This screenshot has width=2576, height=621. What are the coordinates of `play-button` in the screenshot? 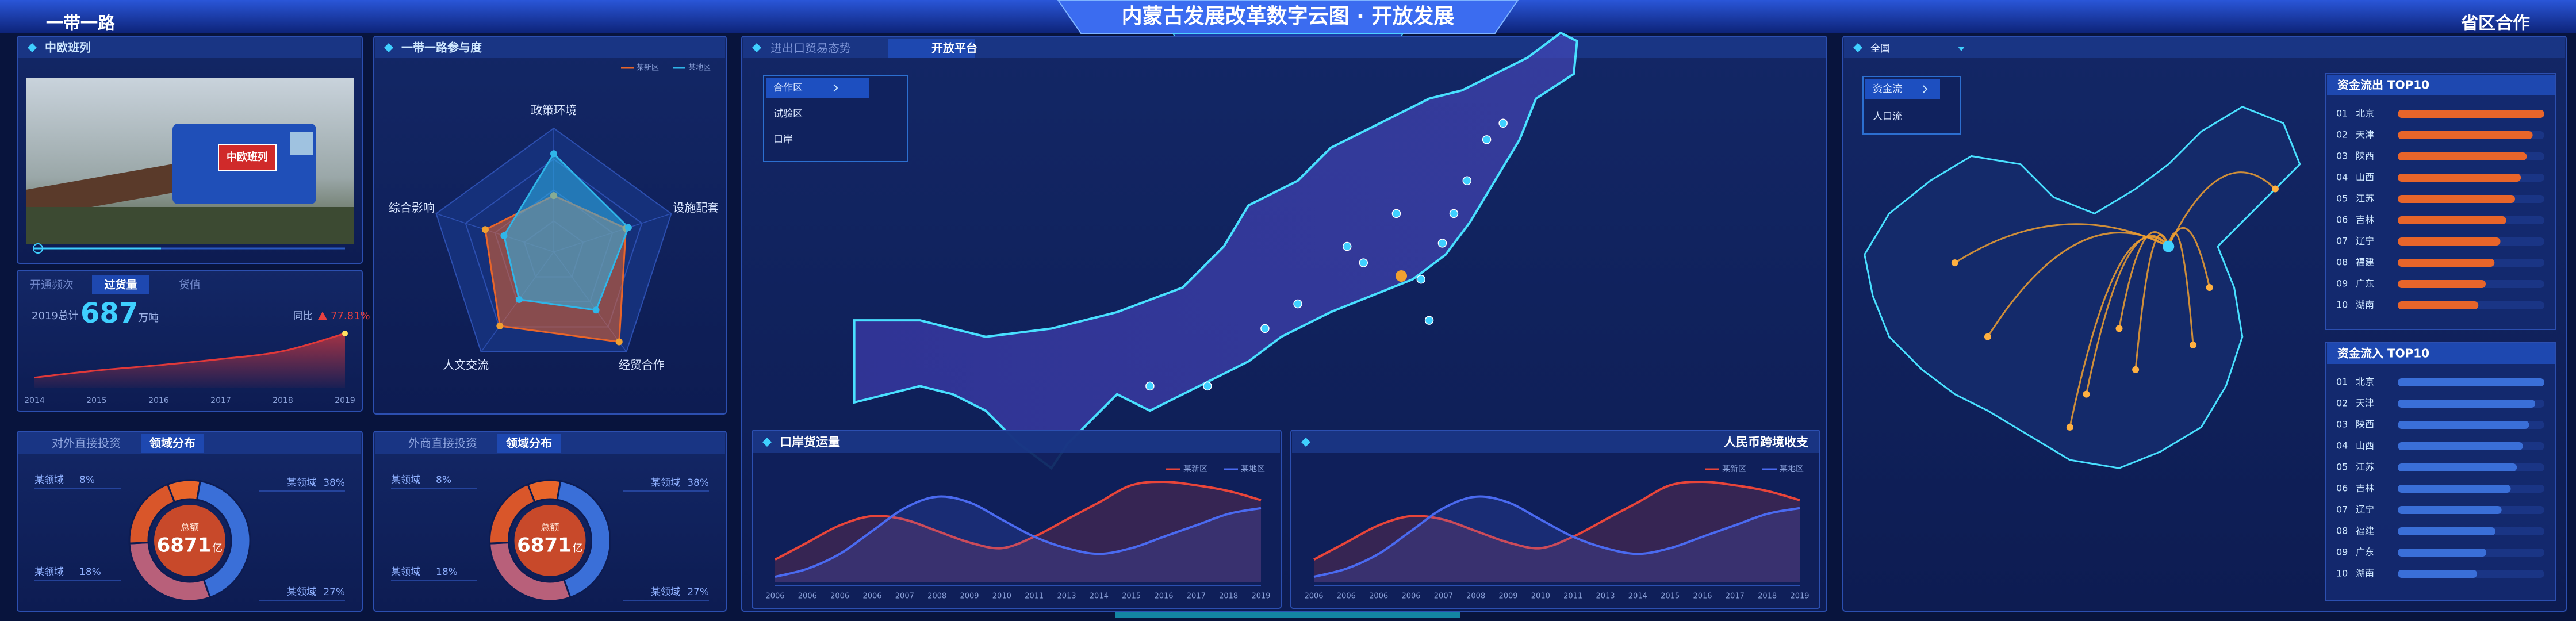 It's located at (38, 248).